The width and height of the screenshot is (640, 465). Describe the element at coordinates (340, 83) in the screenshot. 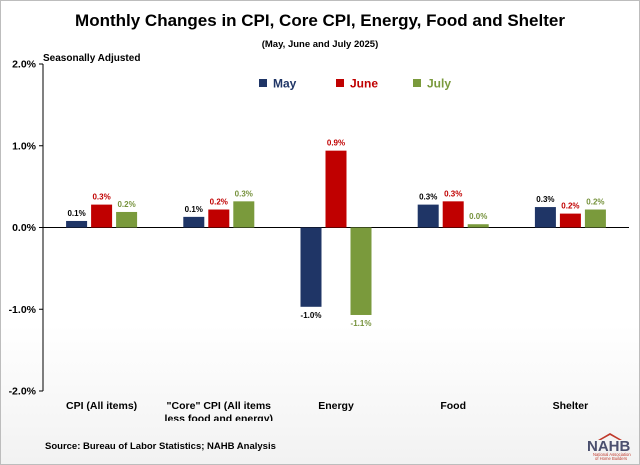

I see `legend-swatch-june` at that location.